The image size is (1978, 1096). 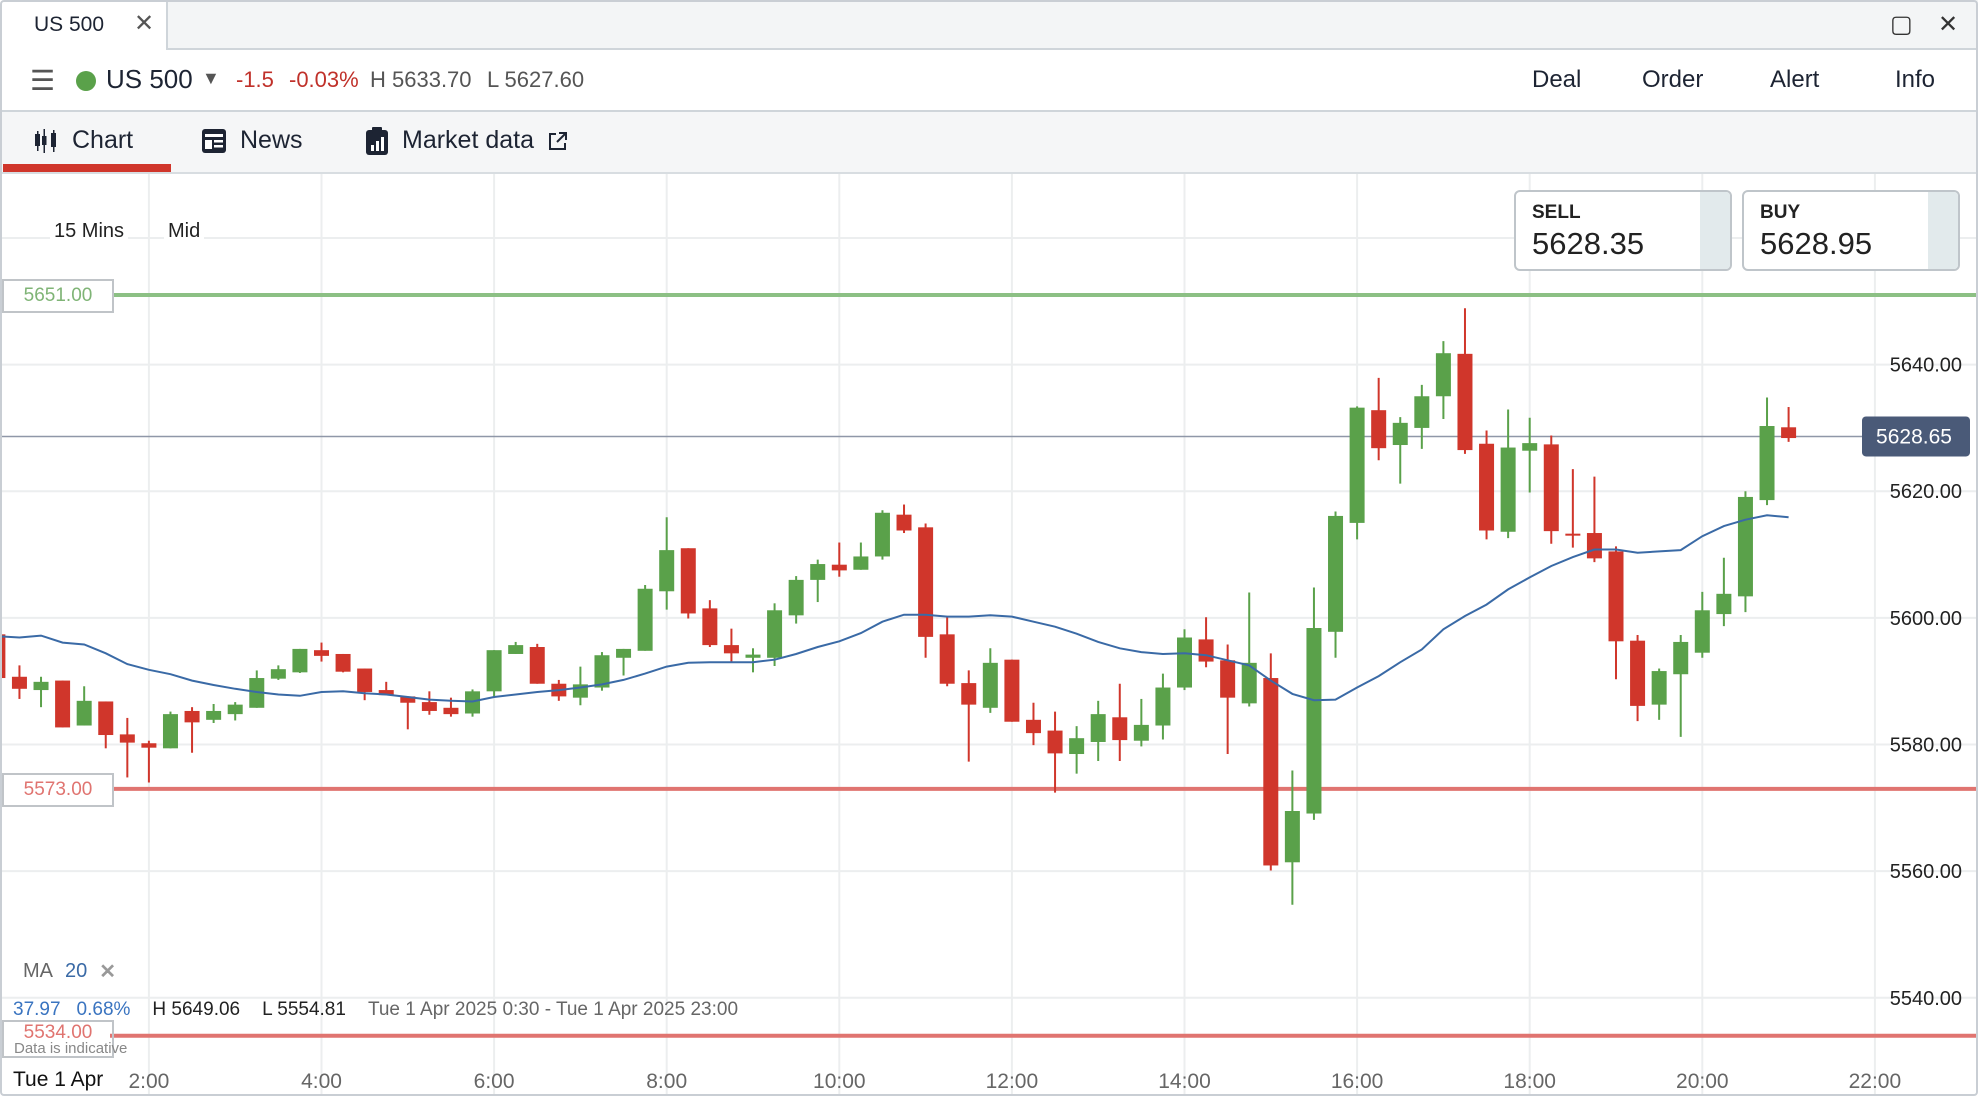 I want to click on close-tab-icon: ✕, so click(x=144, y=23).